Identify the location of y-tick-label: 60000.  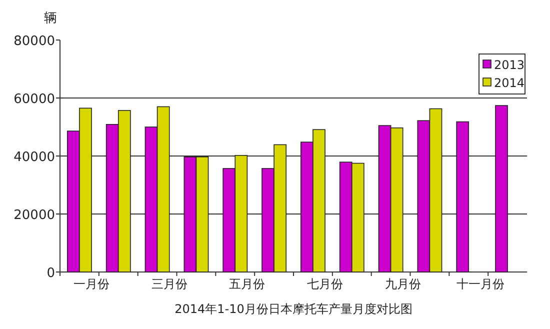
(34, 99).